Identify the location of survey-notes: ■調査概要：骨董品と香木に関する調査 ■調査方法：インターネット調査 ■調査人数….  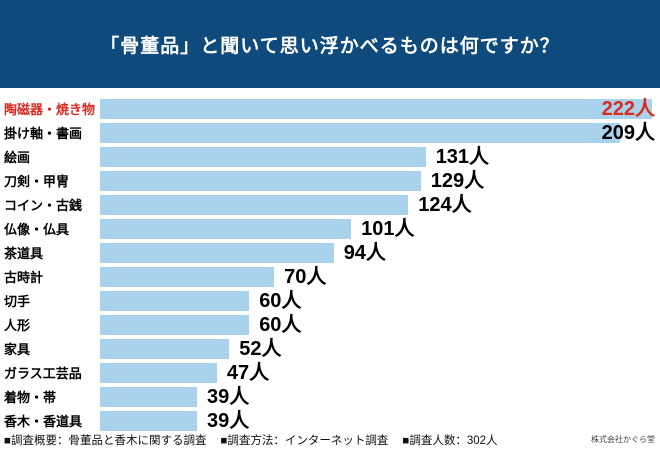
(251, 440).